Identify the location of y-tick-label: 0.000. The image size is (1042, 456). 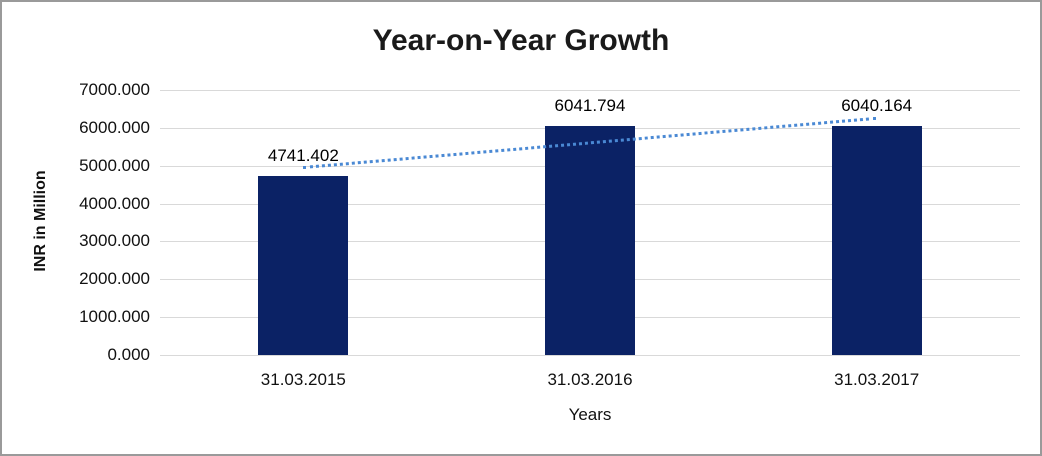
(128, 354).